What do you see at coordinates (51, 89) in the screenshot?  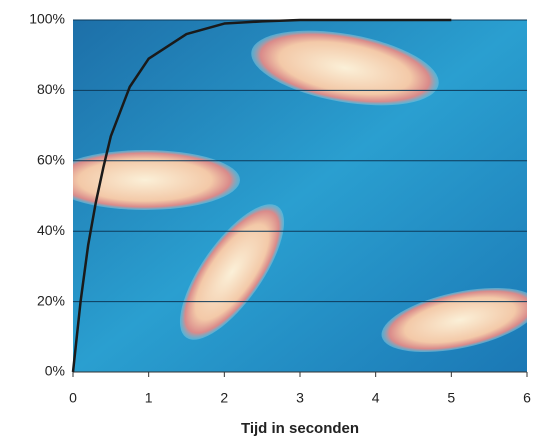 I see `y-tick-label: 80%` at bounding box center [51, 89].